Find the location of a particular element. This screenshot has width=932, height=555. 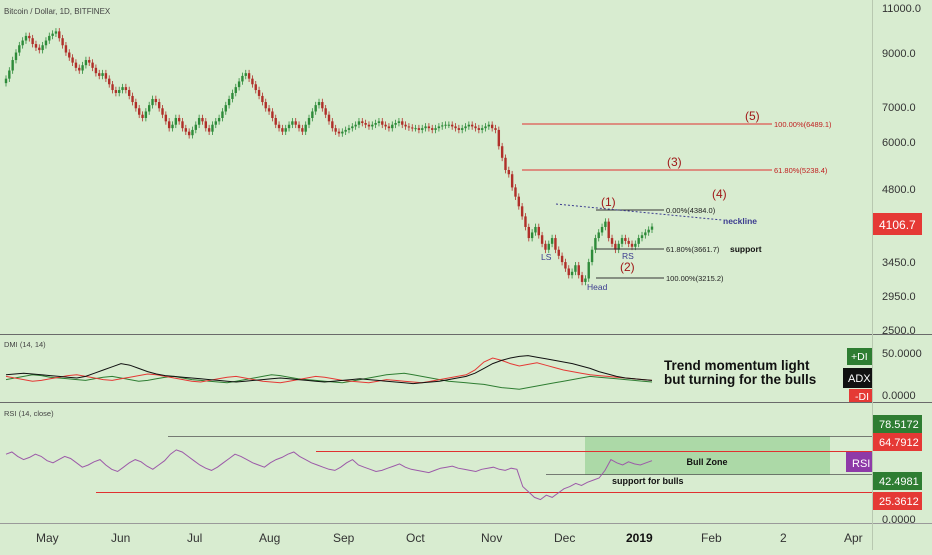

time-tick: May is located at coordinates (47, 538).